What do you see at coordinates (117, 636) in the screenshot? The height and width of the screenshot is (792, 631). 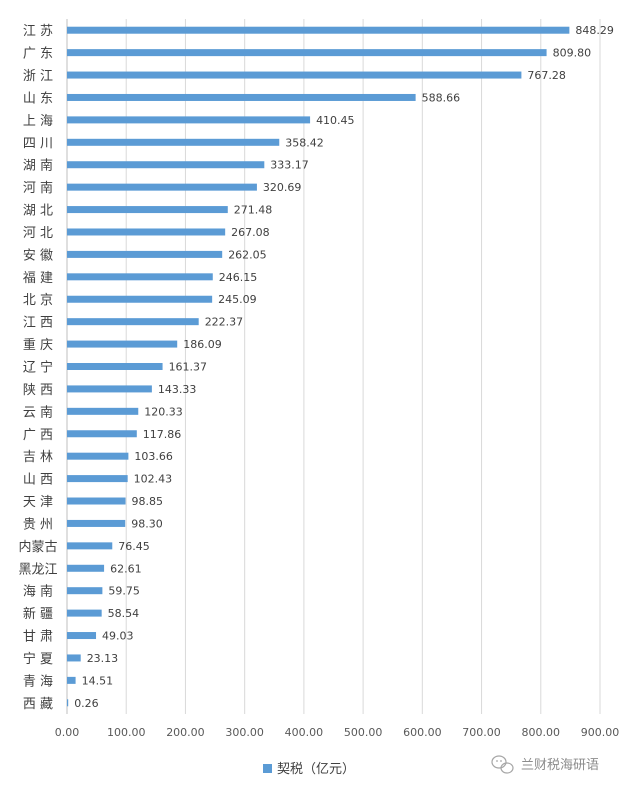 I see `data-label: 49.03` at bounding box center [117, 636].